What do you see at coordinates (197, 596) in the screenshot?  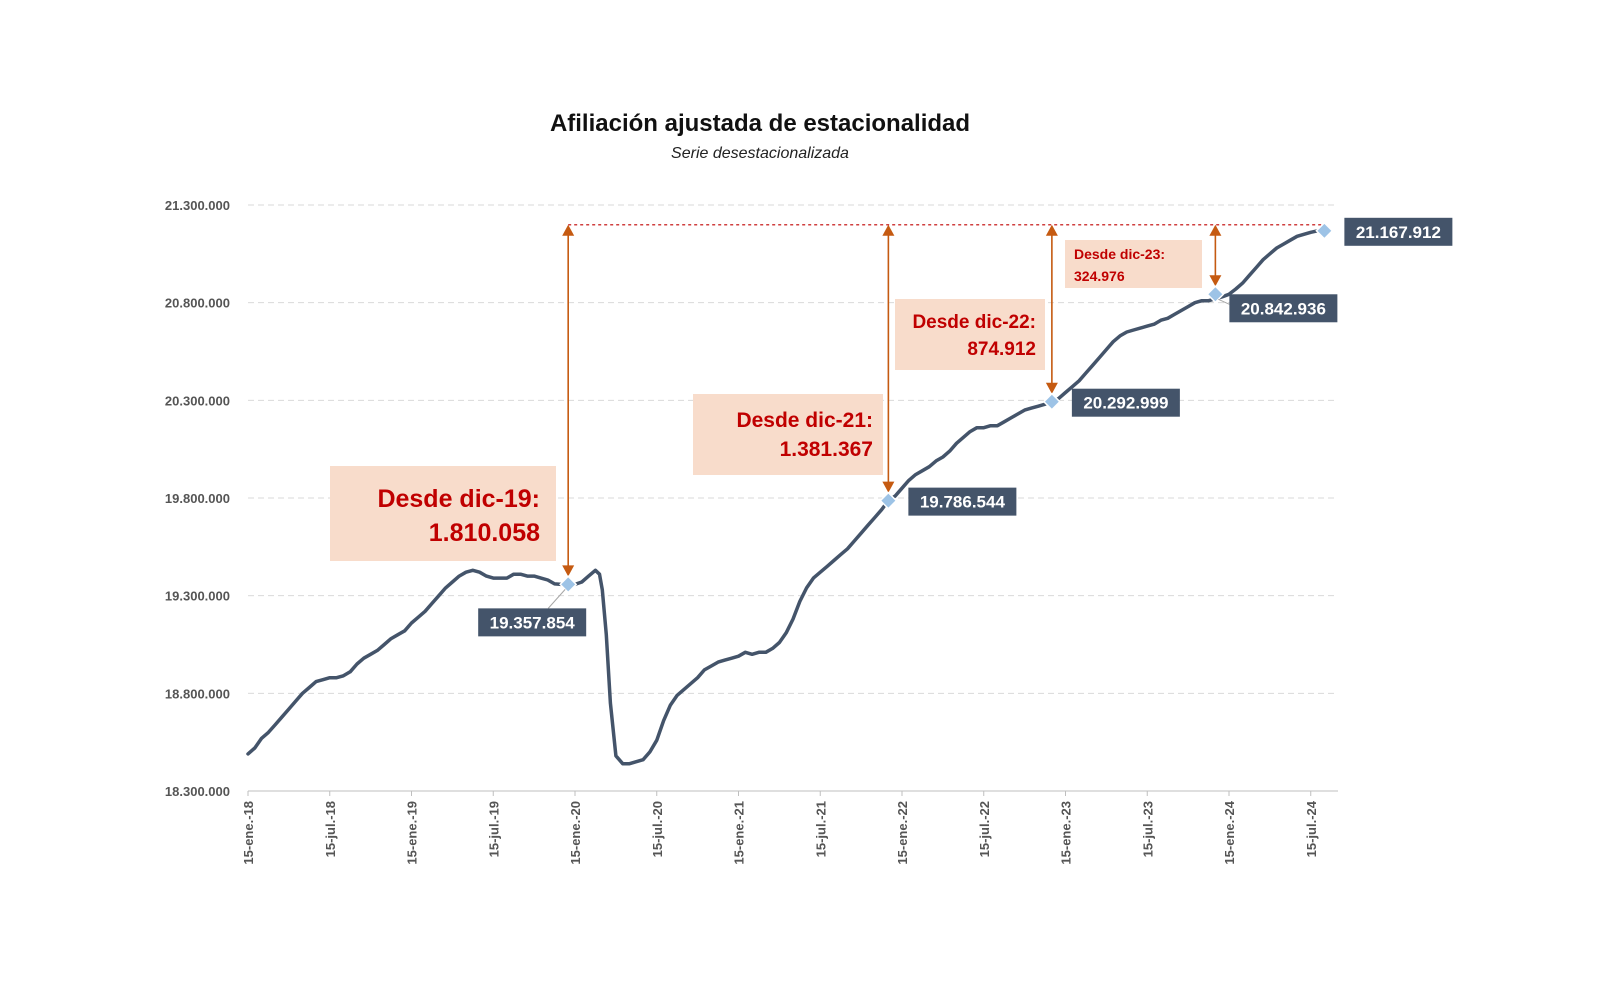 I see `y-tick-label: 19.300.000` at bounding box center [197, 596].